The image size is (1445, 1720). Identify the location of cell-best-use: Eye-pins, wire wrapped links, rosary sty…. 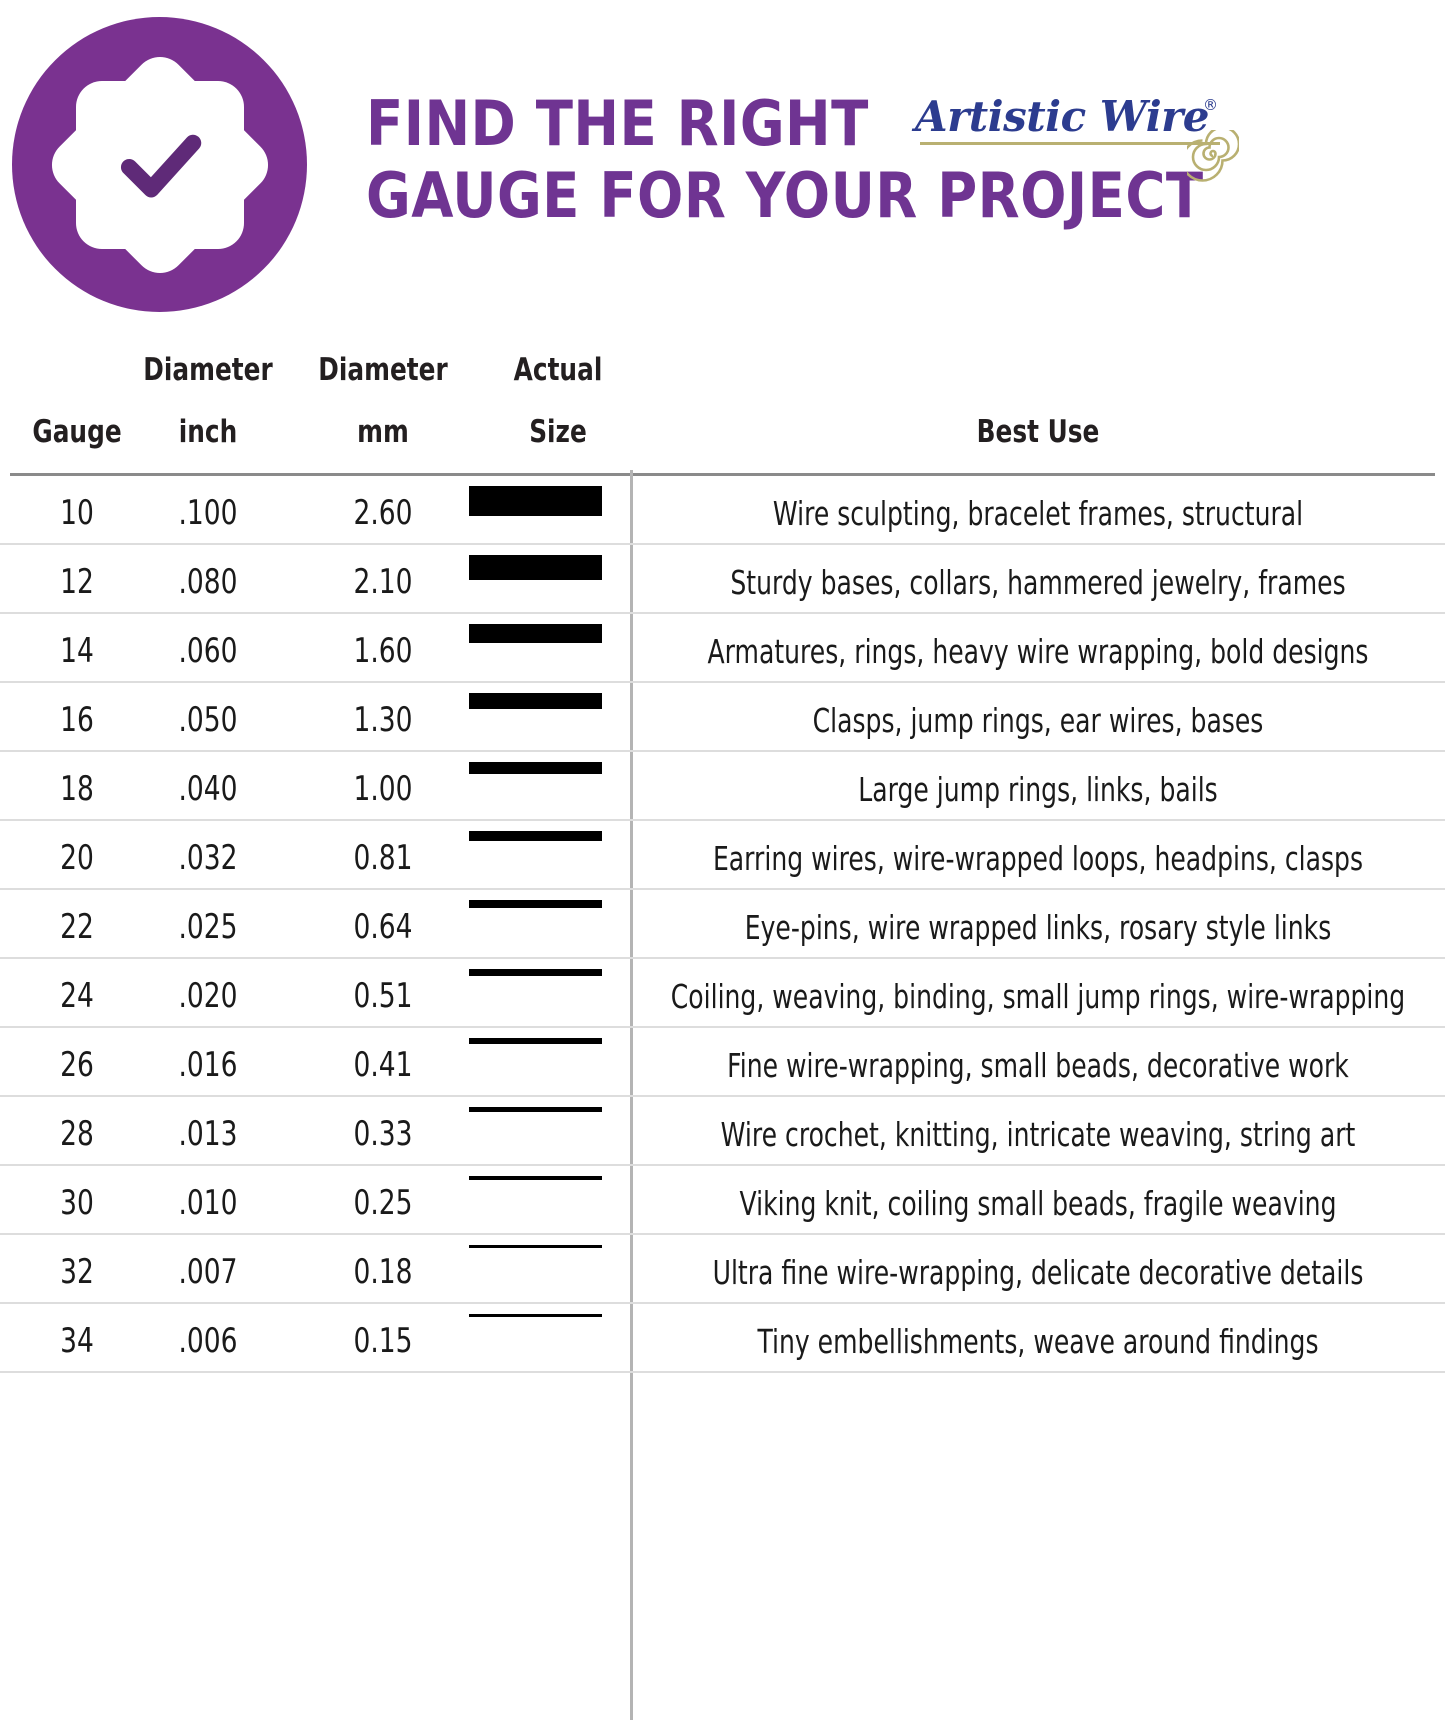
(1038, 927).